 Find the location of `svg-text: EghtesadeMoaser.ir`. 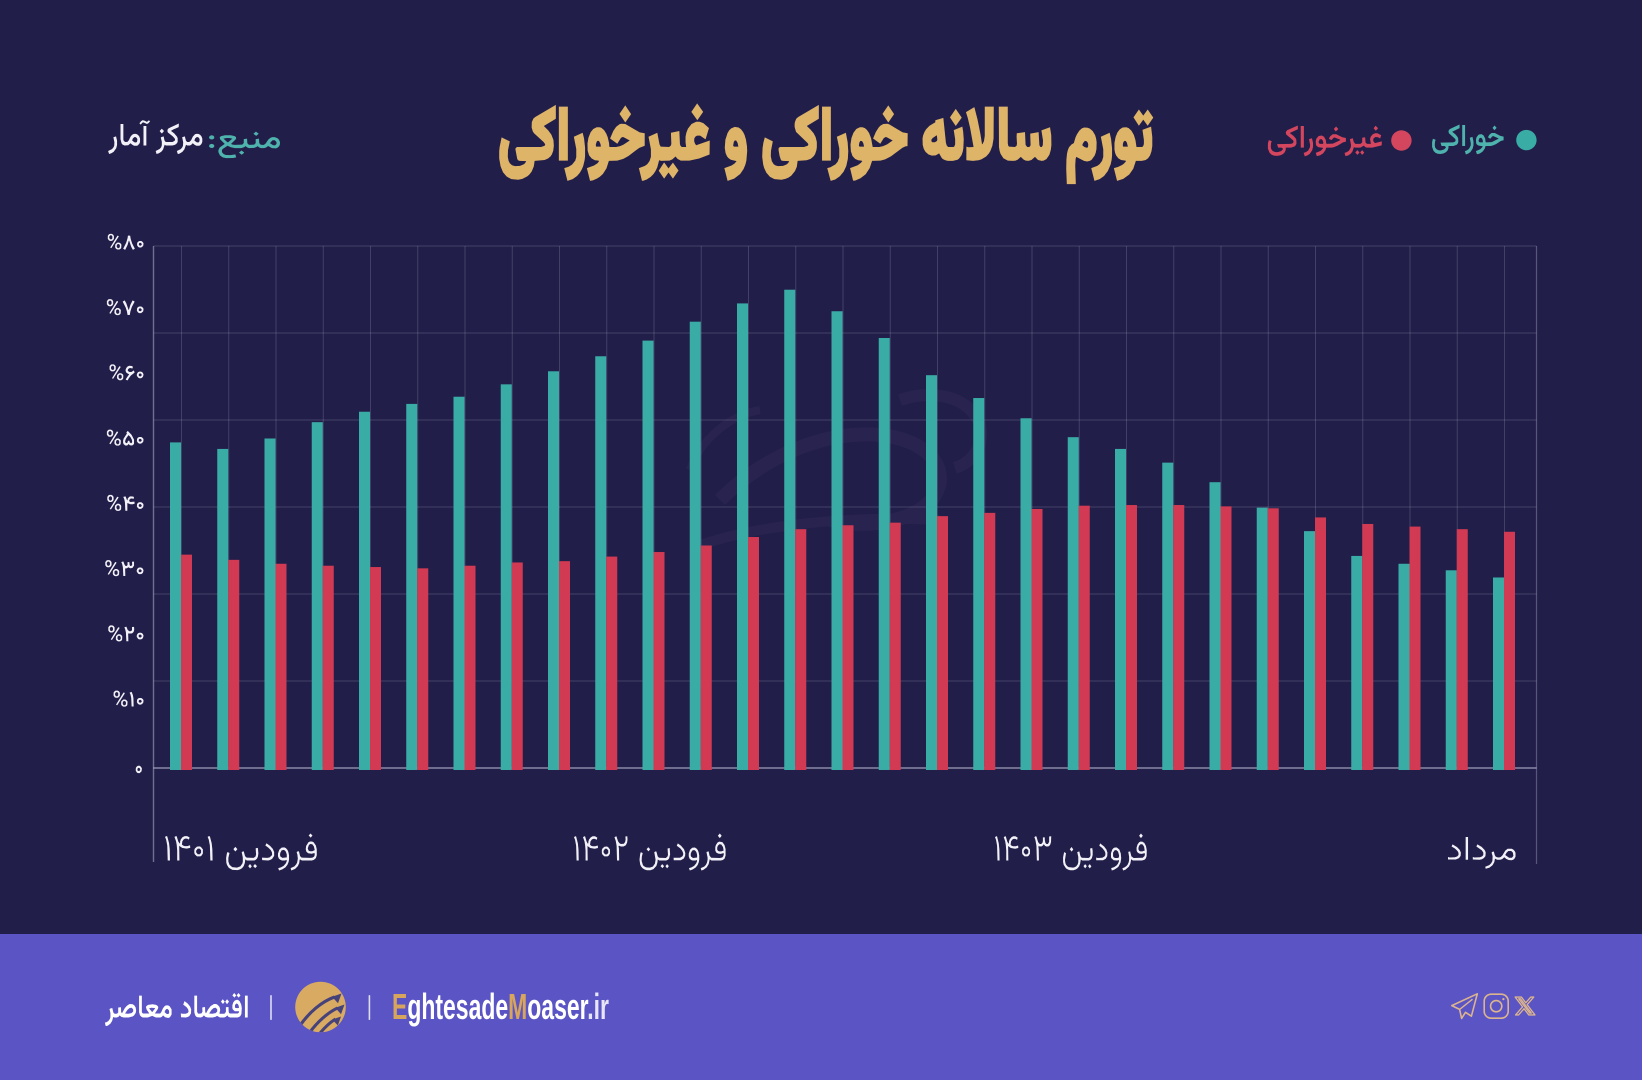

svg-text: EghtesadeMoaser.ir is located at coordinates (500, 1006).